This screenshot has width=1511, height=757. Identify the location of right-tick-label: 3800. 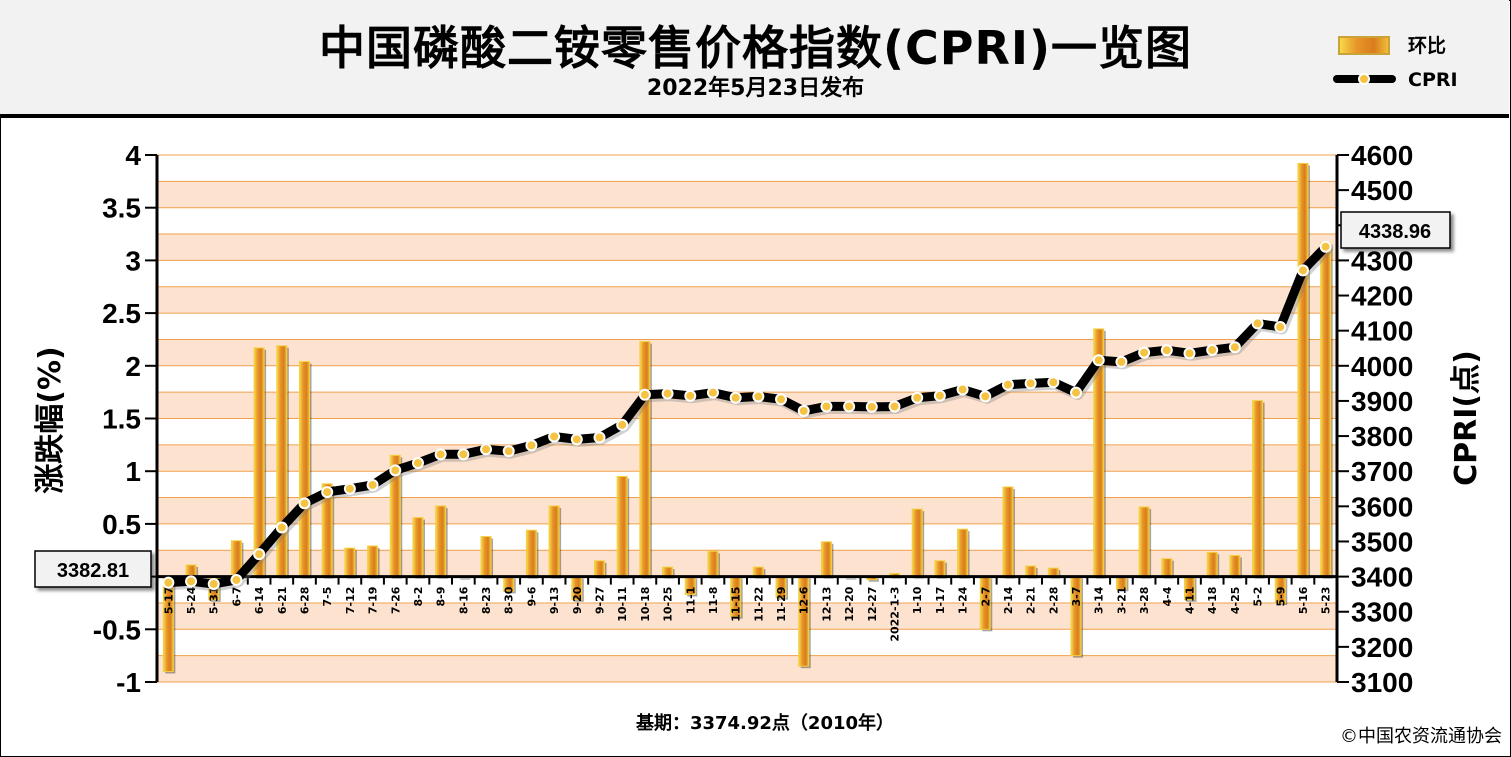
(1382, 436).